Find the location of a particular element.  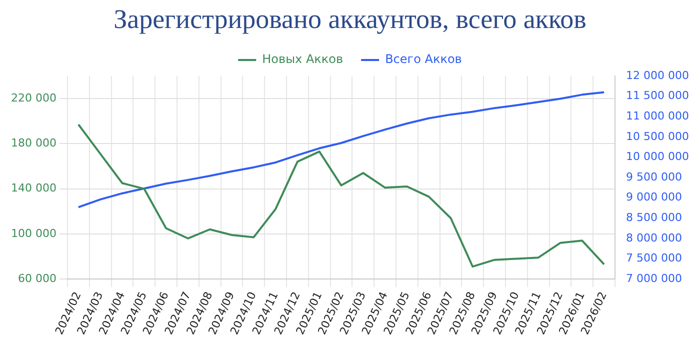

y2-tick-label: 8 500 000 is located at coordinates (654, 217).